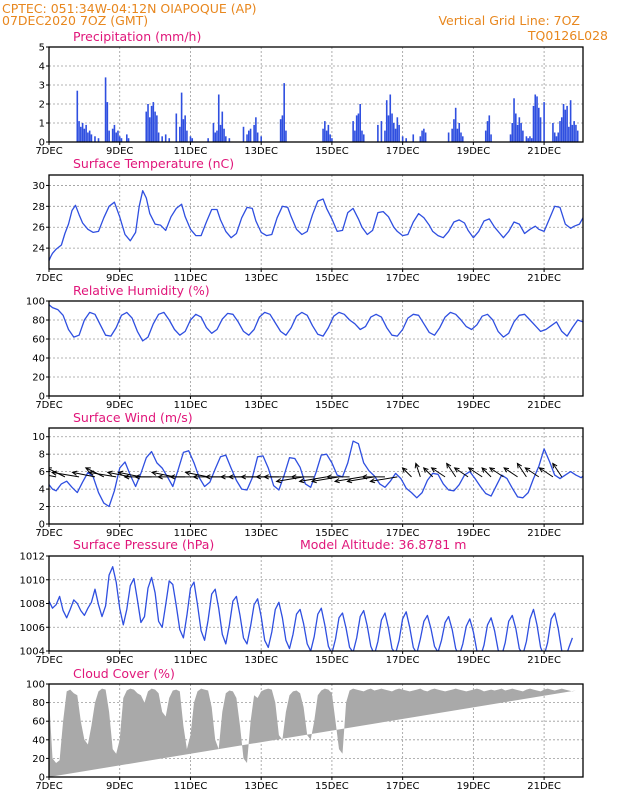  What do you see at coordinates (316, 474) in the screenshot?
I see `wind-line` at bounding box center [316, 474].